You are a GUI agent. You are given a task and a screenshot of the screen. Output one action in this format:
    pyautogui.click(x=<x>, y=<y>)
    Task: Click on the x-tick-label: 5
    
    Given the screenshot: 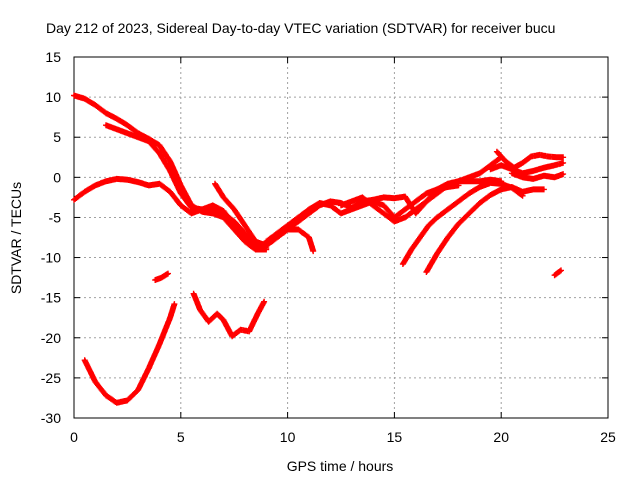 What is the action you would take?
    pyautogui.click(x=181, y=437)
    